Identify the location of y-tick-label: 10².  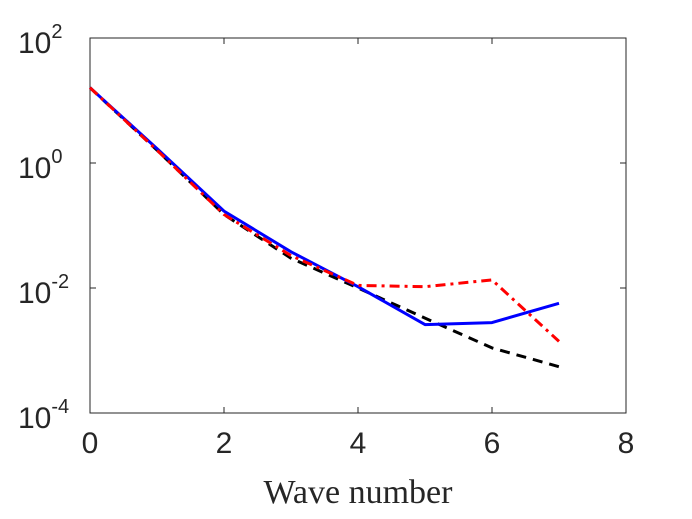
(40, 40).